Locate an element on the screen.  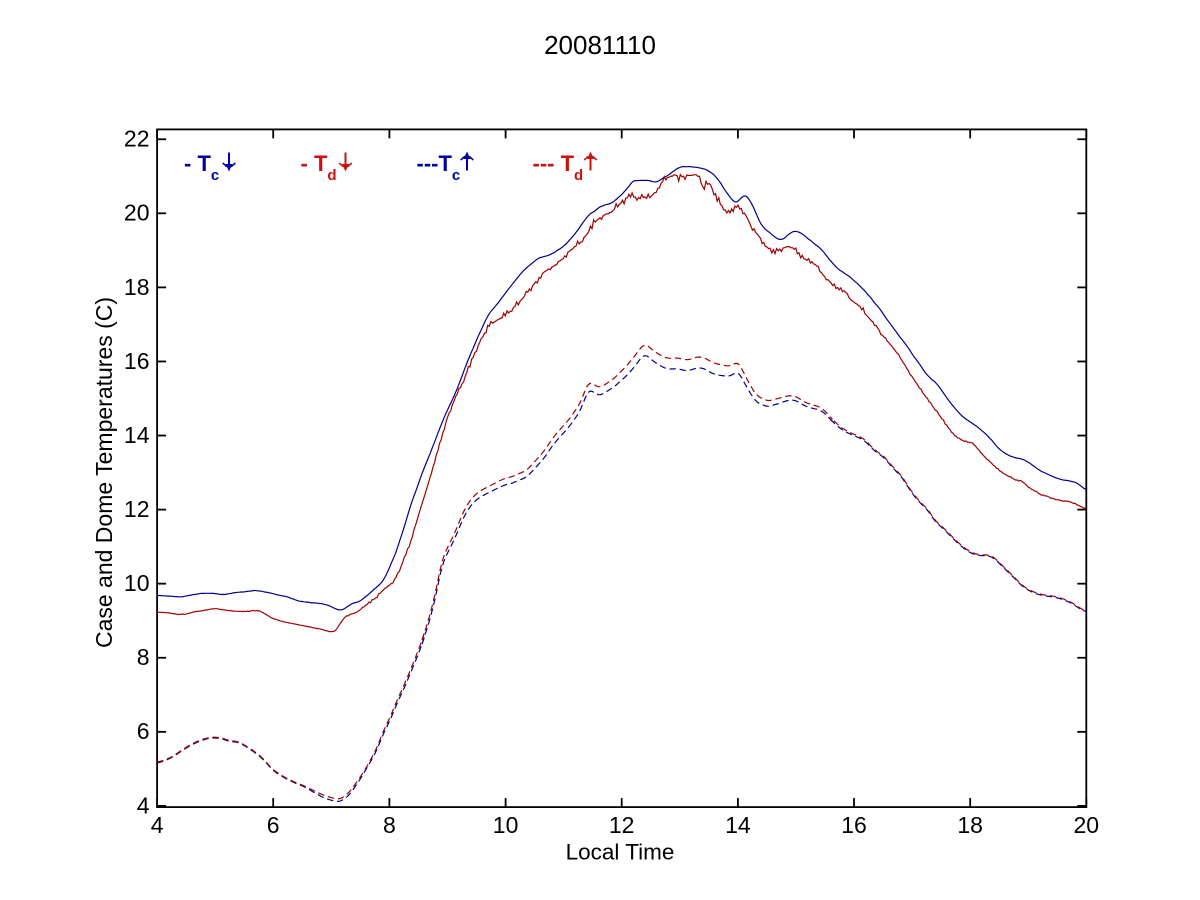
svg-text: Case and Dome Temperatures (C) is located at coordinates (104, 472).